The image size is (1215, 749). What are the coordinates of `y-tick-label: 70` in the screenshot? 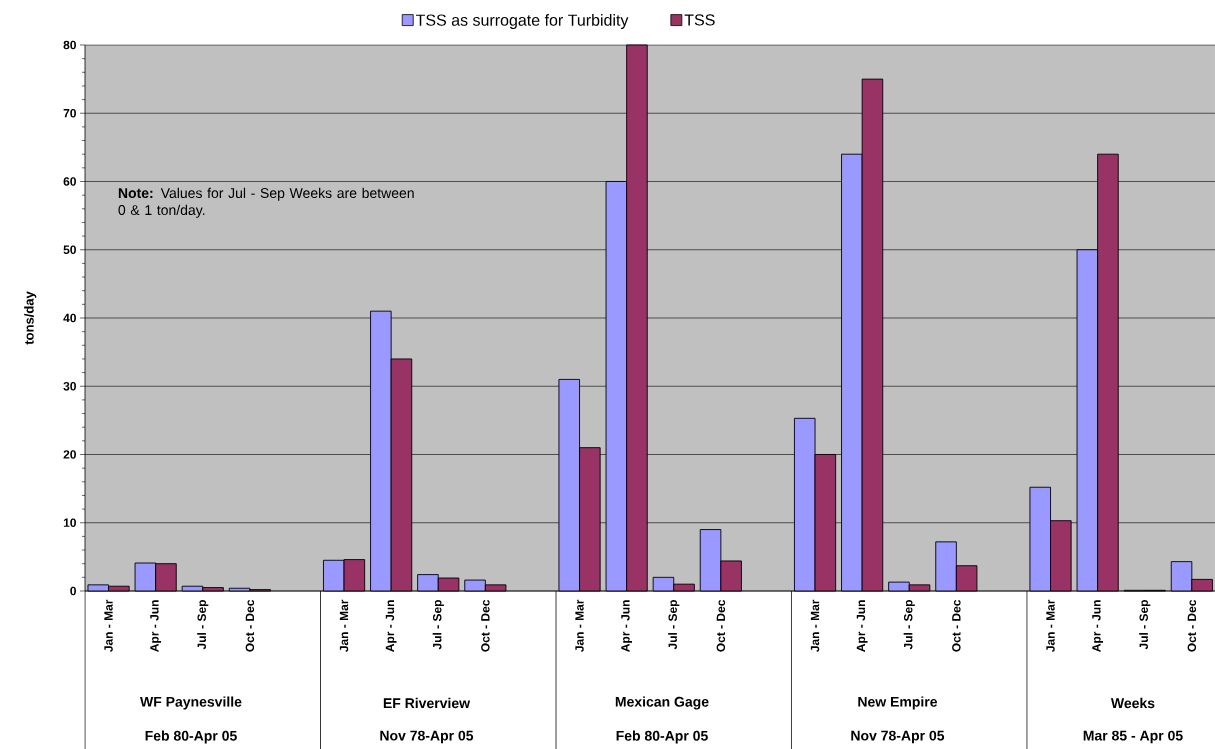 It's located at (69, 113).